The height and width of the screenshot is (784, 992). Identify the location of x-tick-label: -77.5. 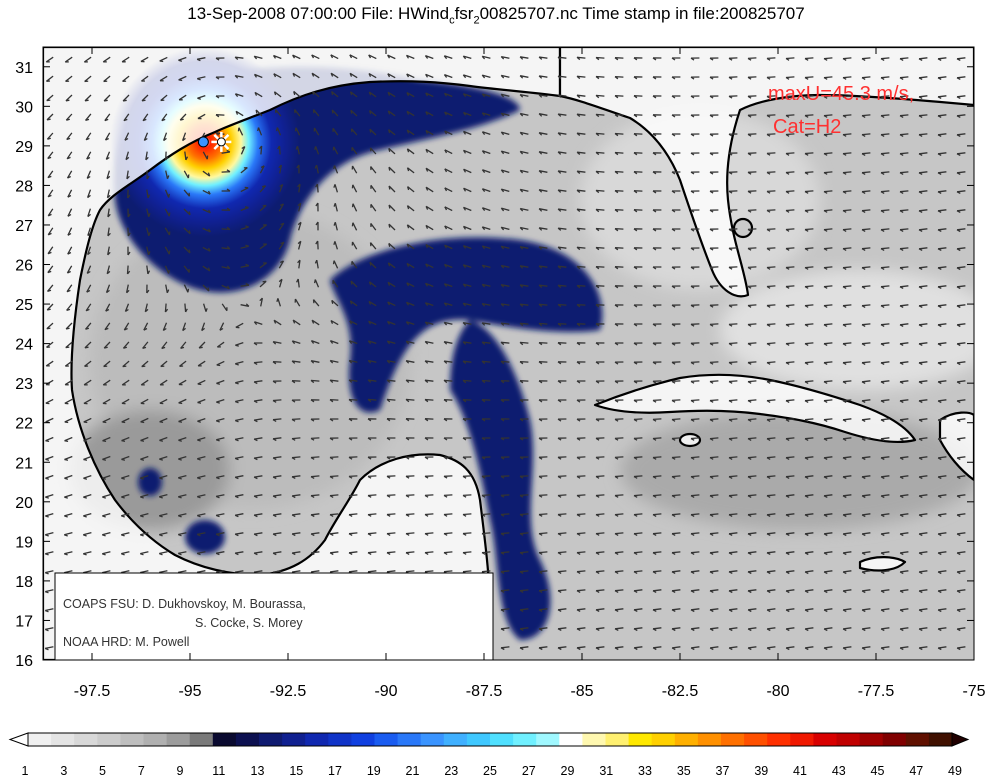
(876, 691).